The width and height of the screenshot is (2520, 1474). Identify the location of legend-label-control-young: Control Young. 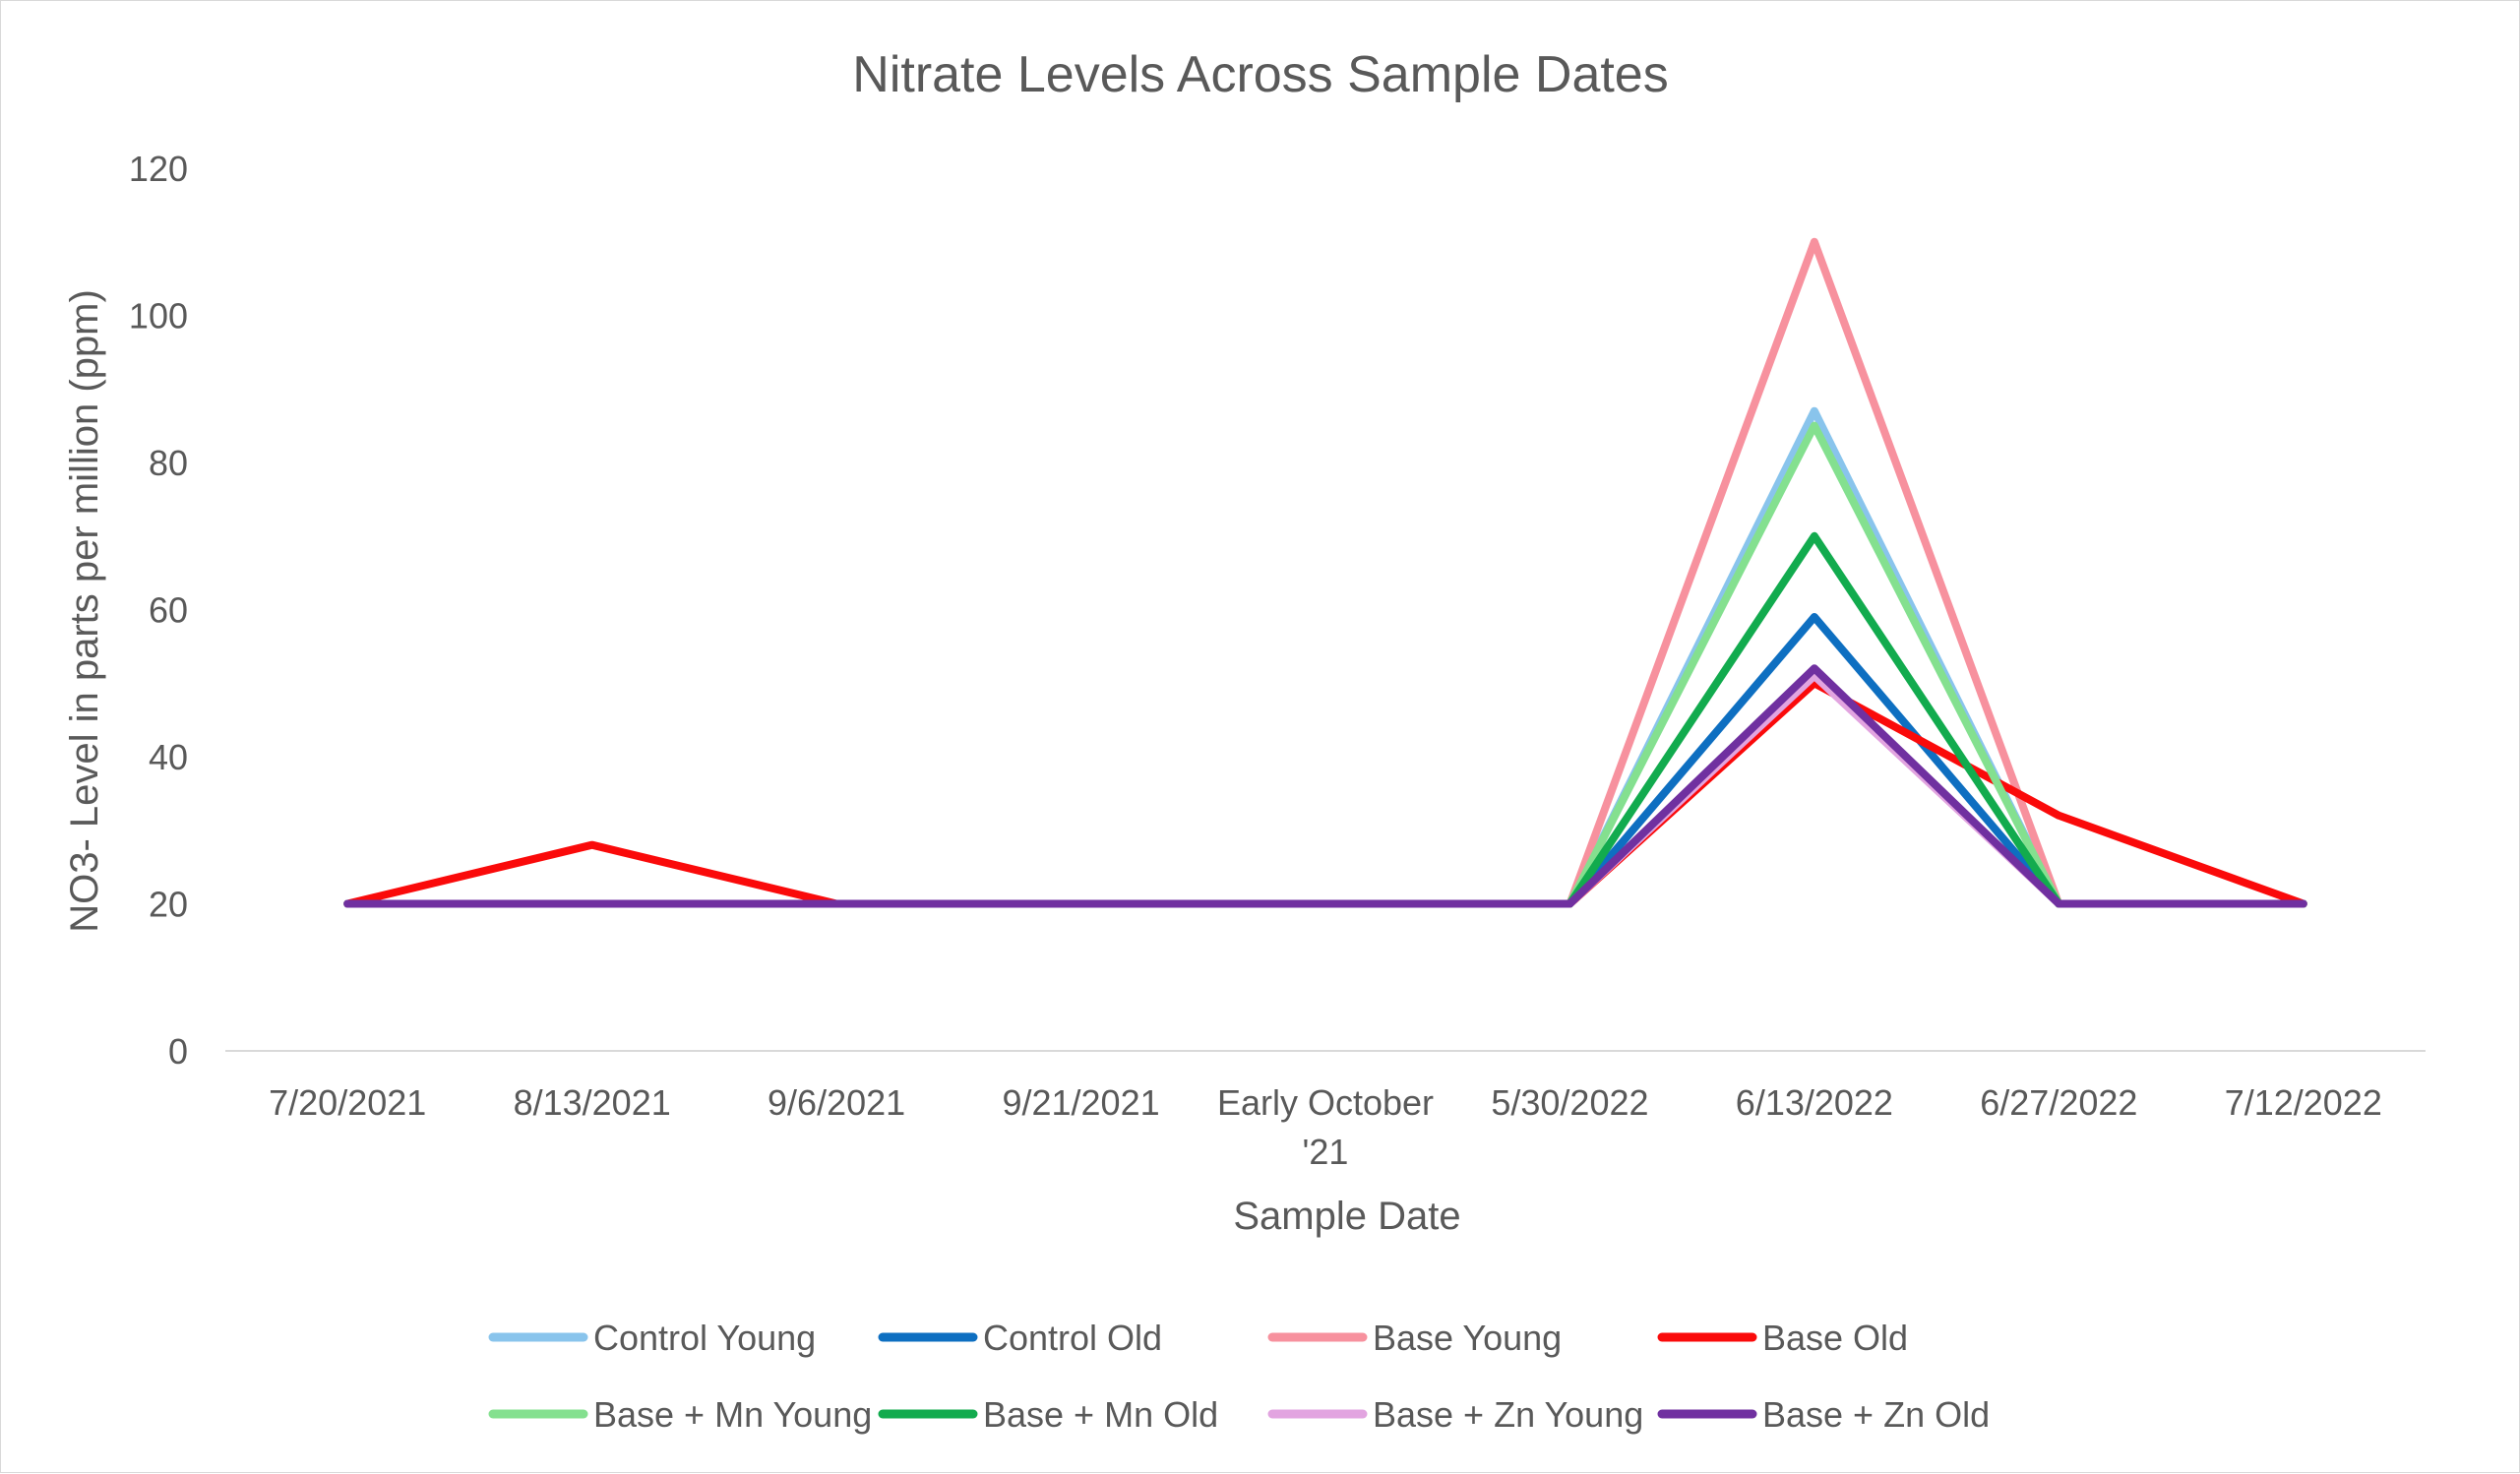
(704, 1338).